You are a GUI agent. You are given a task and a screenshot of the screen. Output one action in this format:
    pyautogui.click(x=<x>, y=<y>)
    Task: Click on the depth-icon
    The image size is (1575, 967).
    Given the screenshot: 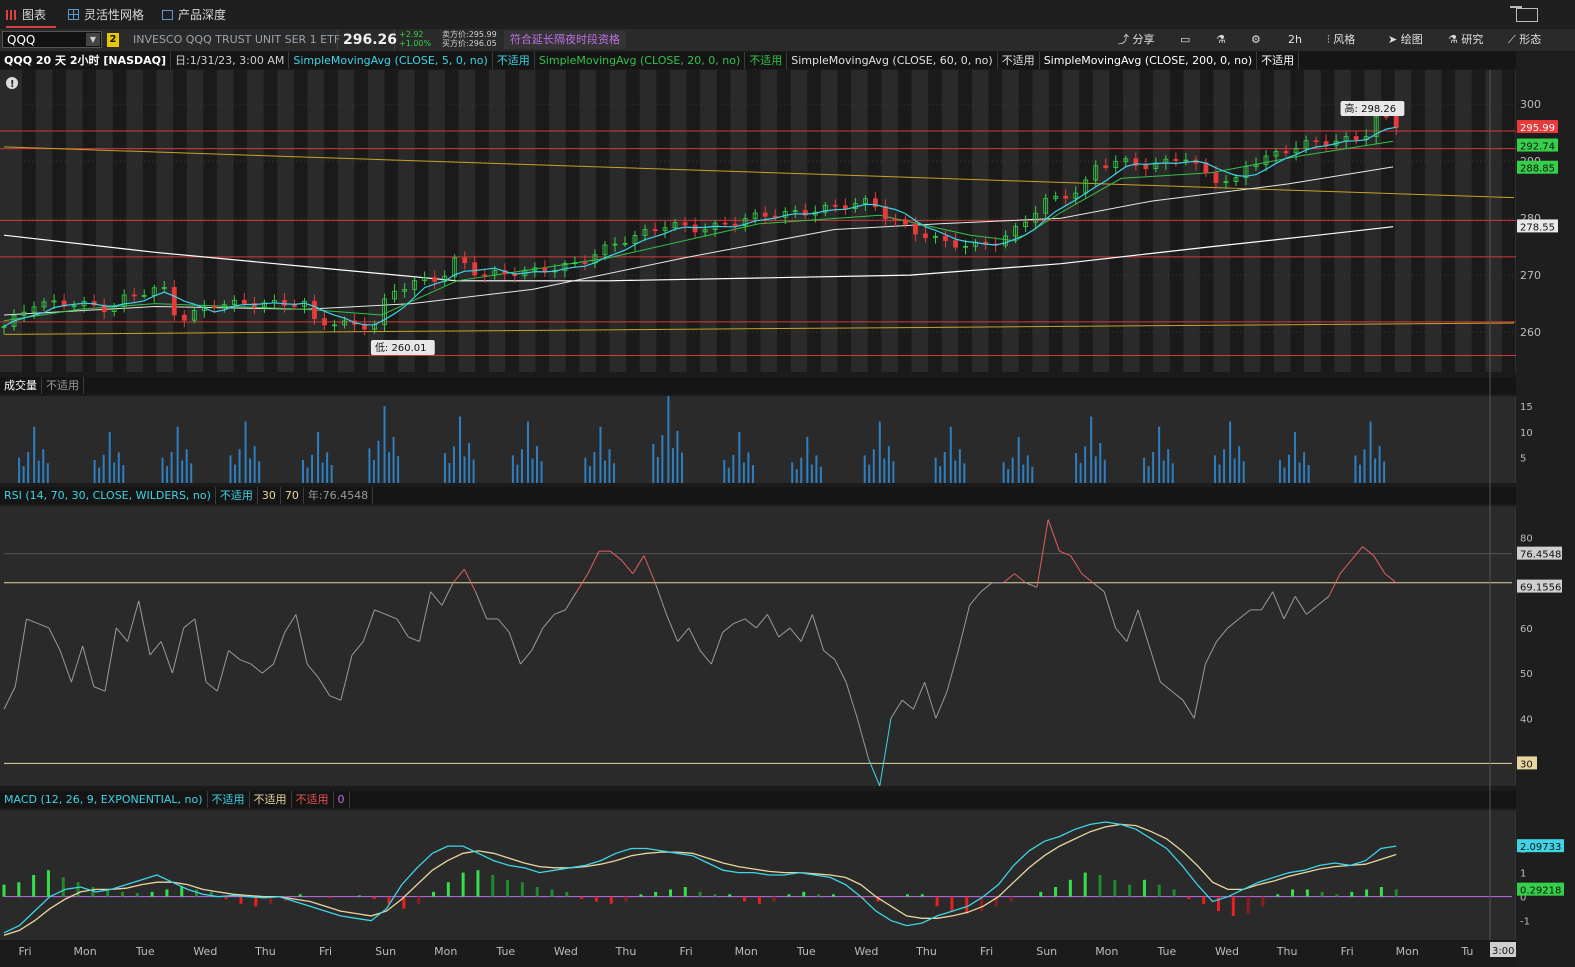 What is the action you would take?
    pyautogui.click(x=167, y=15)
    